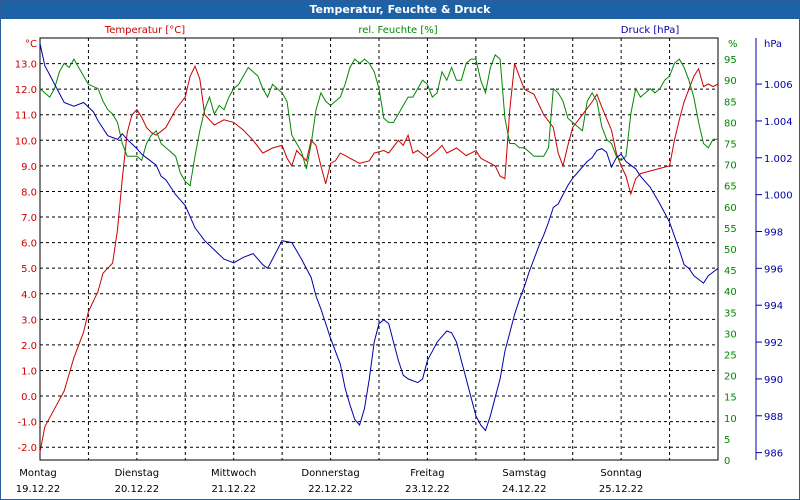 The image size is (800, 500). I want to click on humidity-tick-label: 10, so click(730, 419).